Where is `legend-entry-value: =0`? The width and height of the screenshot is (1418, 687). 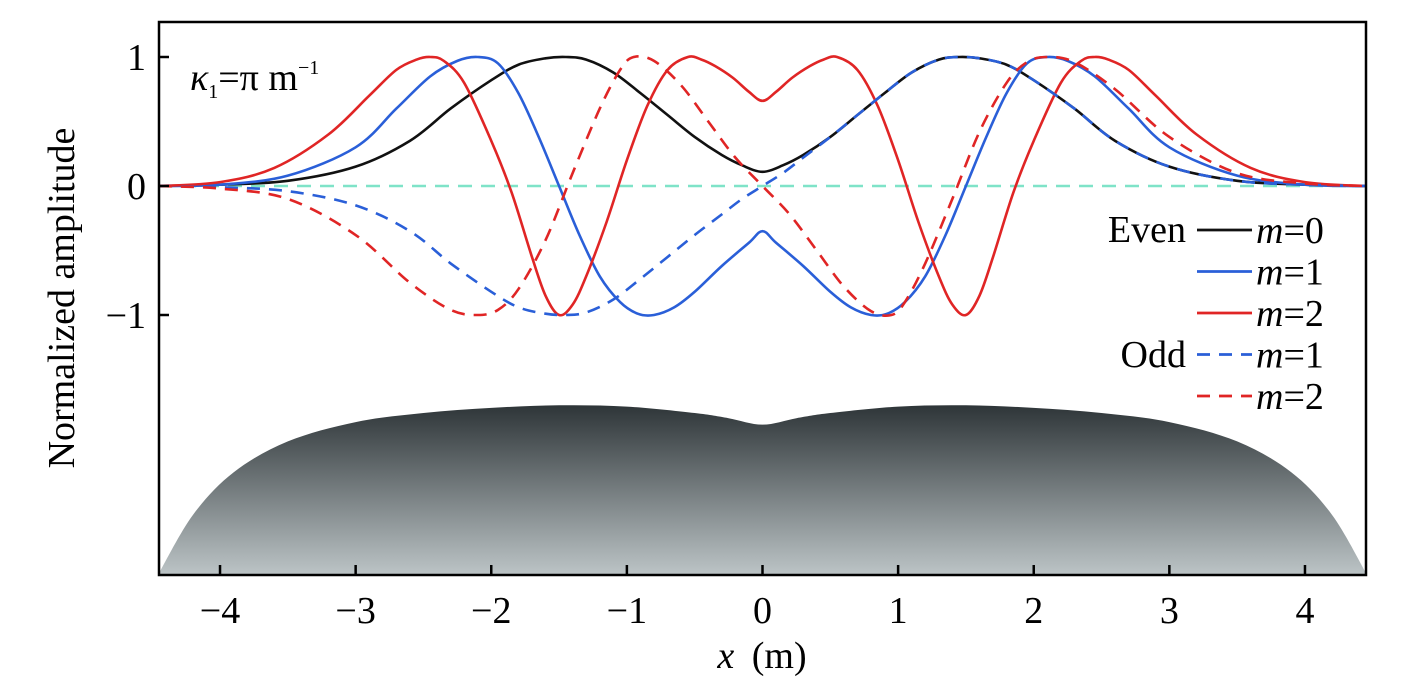
legend-entry-value: =0 is located at coordinates (1303, 231).